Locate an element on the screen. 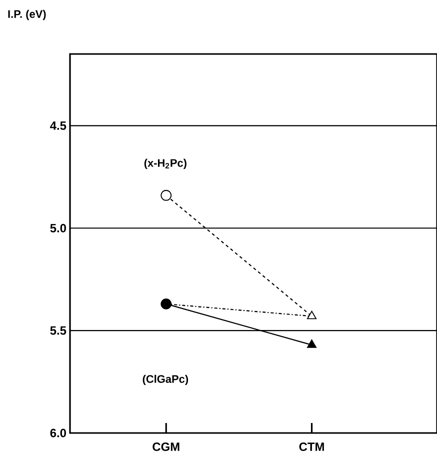 The width and height of the screenshot is (437, 474). y-tick-label: 6.0 is located at coordinates (58, 433).